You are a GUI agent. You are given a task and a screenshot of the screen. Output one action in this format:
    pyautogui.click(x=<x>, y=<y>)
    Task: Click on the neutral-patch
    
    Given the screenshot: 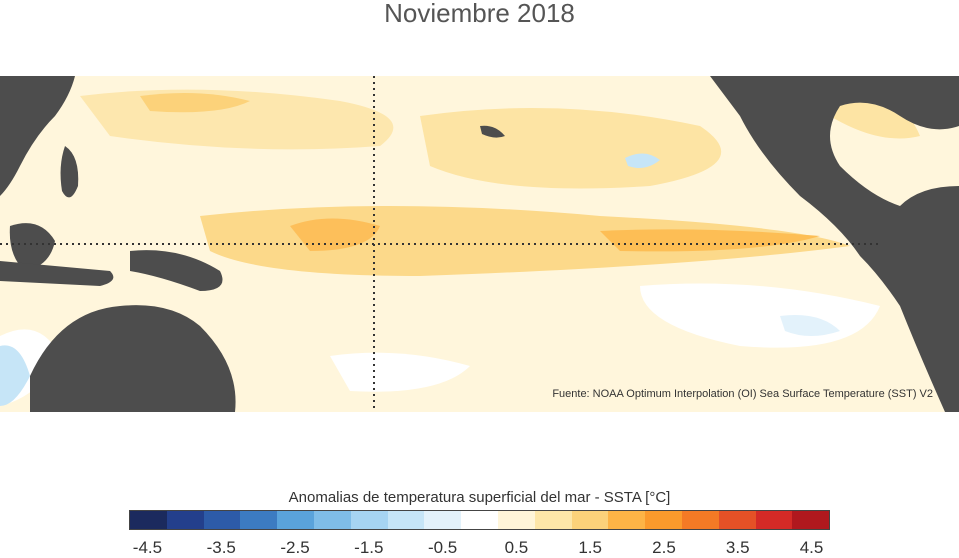 What is the action you would take?
    pyautogui.click(x=400, y=372)
    